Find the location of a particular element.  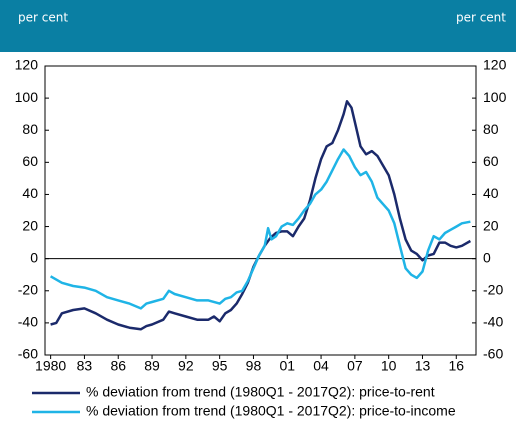

header-band is located at coordinates (258, 26).